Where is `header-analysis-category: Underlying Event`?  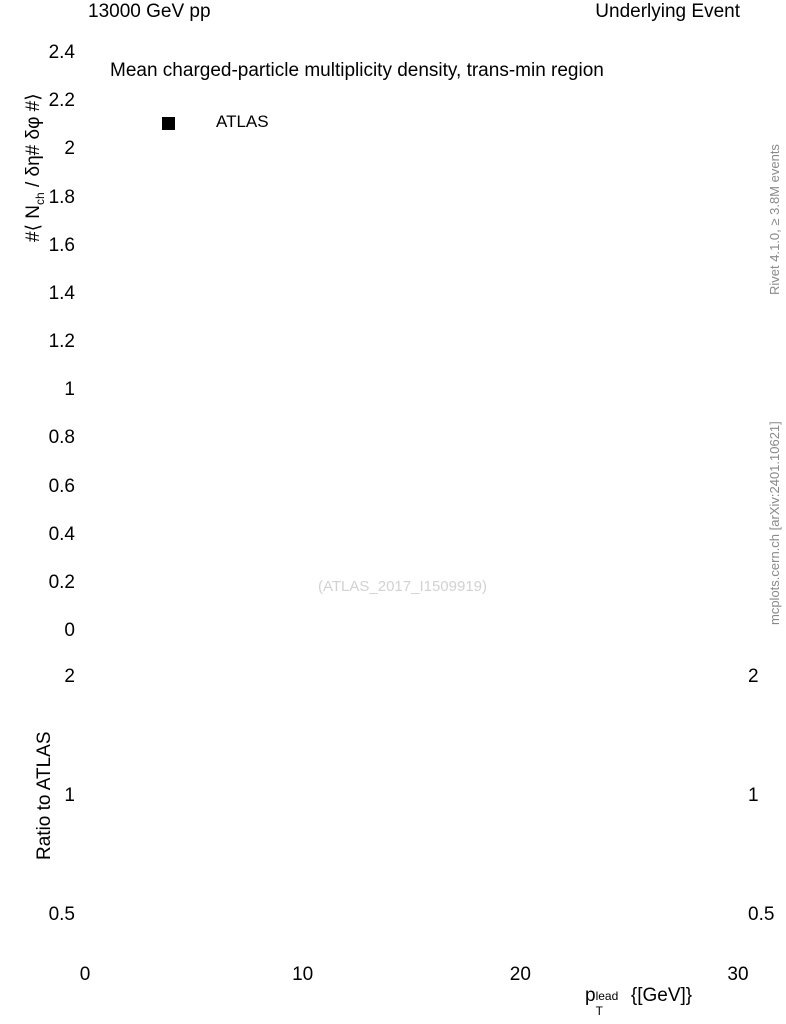
header-analysis-category: Underlying Event is located at coordinates (667, 11).